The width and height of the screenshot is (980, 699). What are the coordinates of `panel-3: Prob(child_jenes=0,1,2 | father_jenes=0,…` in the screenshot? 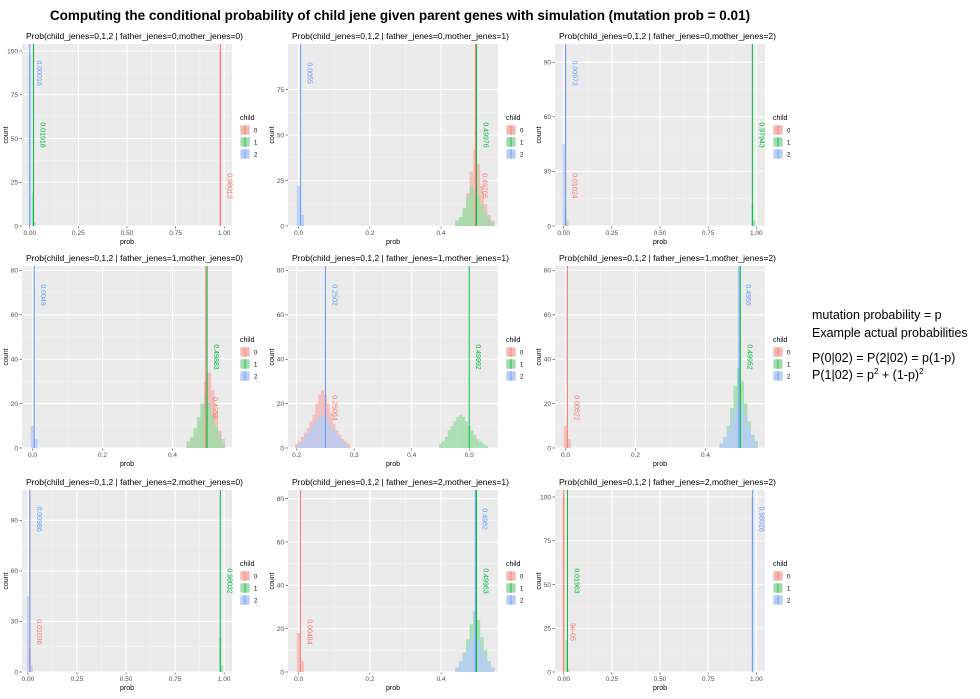 It's located at (663, 138).